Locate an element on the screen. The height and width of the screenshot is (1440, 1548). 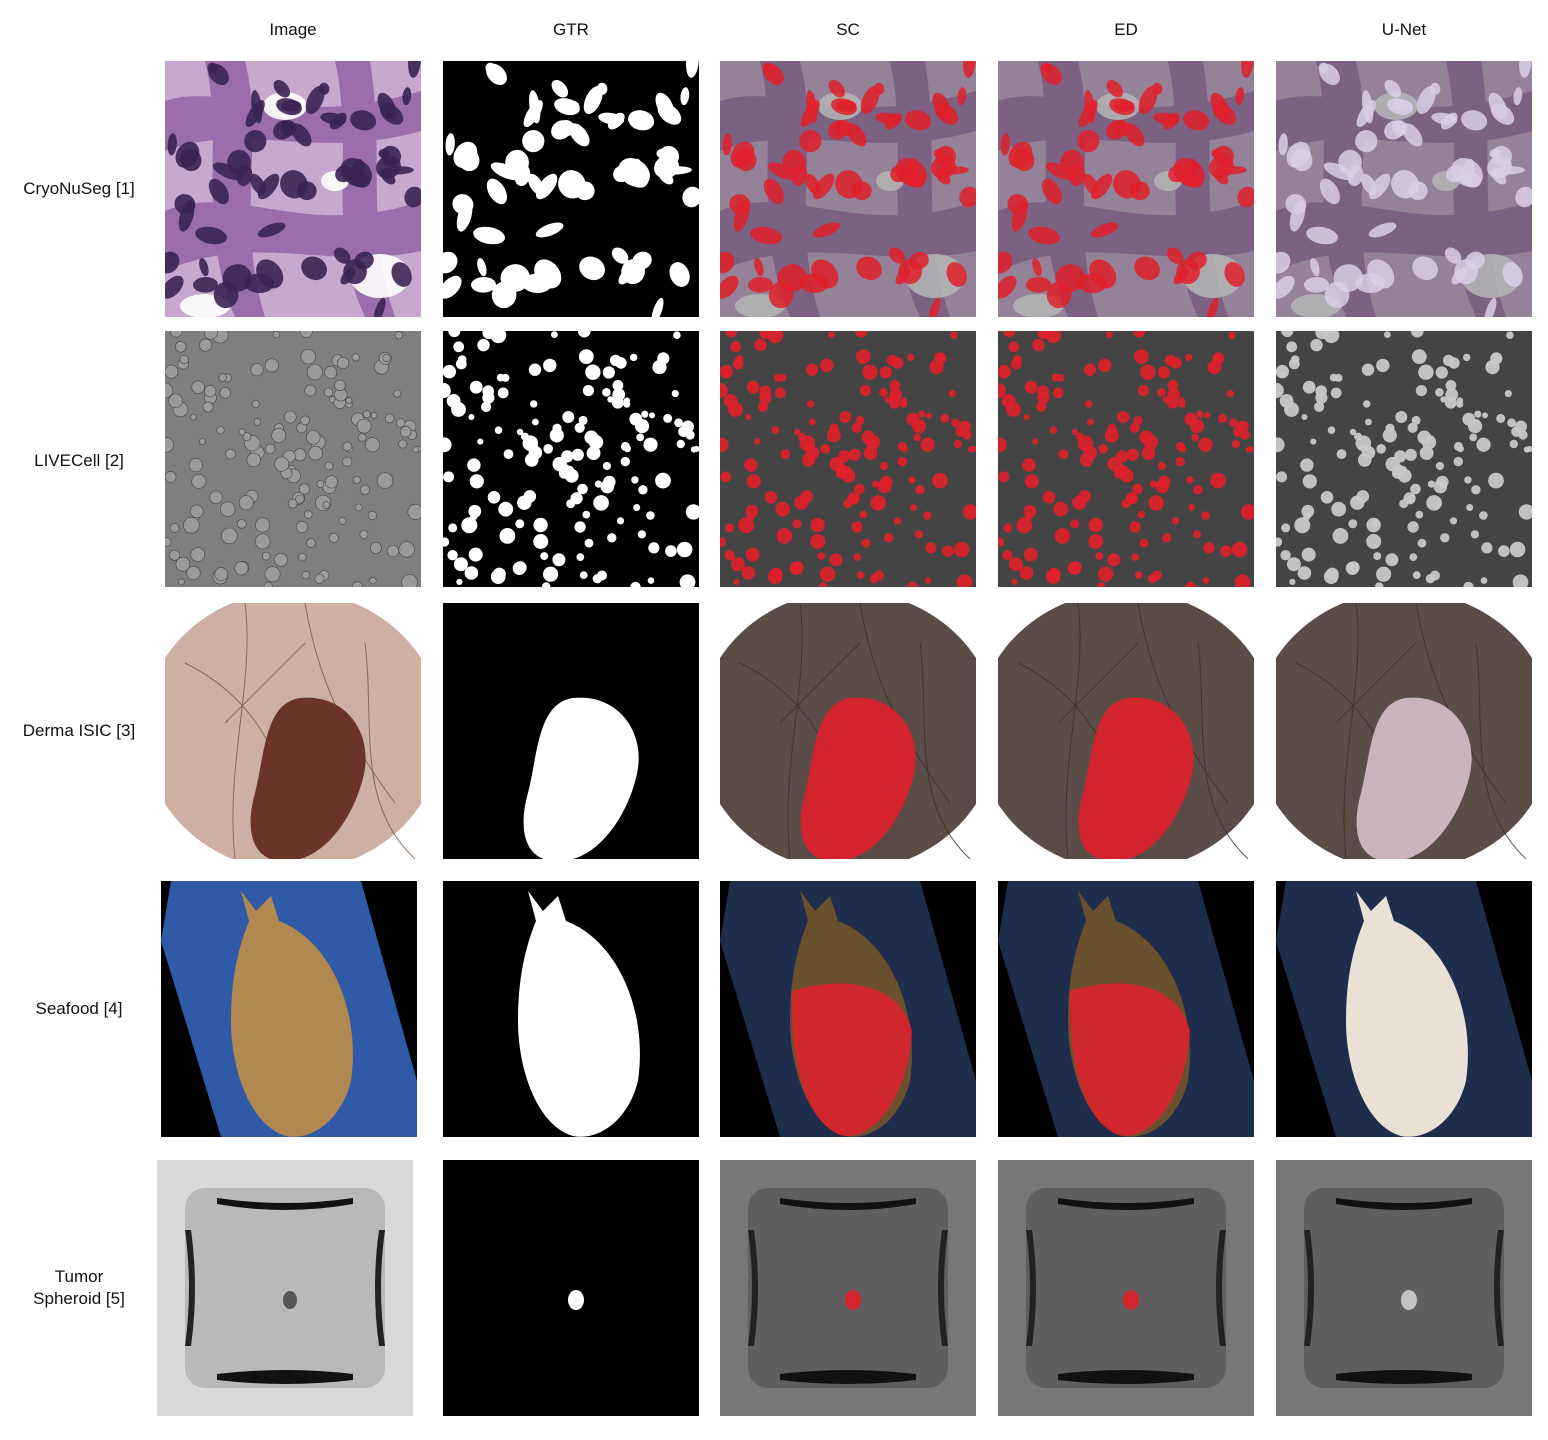
col-header-image: Image is located at coordinates (293, 29).